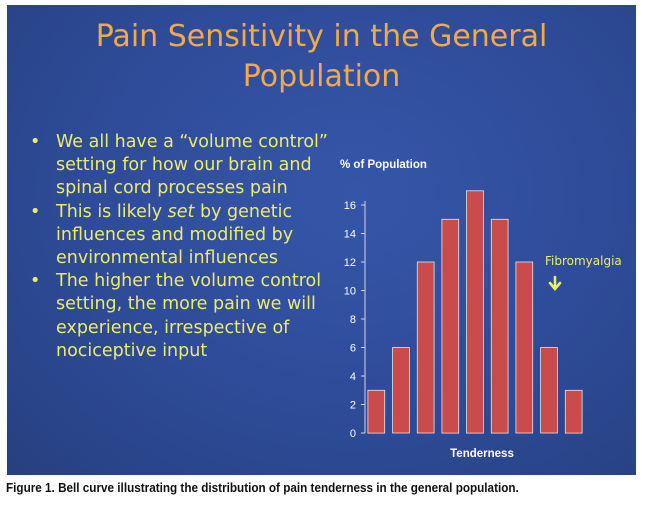 The width and height of the screenshot is (650, 515). What do you see at coordinates (583, 273) in the screenshot?
I see `annotation: Fibromyalgia` at bounding box center [583, 273].